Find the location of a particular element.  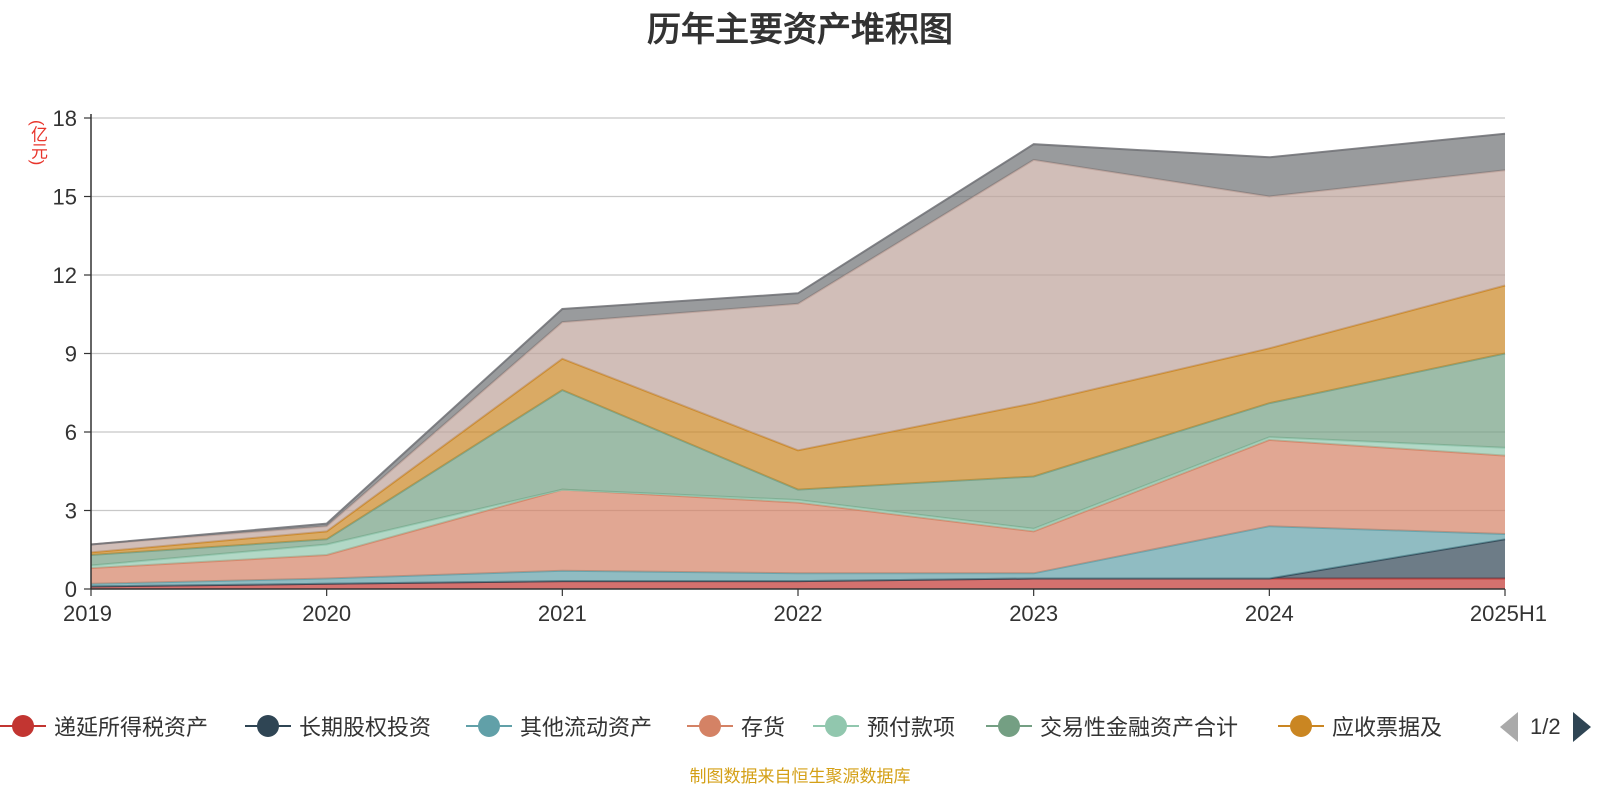

data-source-note: 制图数据来自恒生聚源数据库 is located at coordinates (800, 776).